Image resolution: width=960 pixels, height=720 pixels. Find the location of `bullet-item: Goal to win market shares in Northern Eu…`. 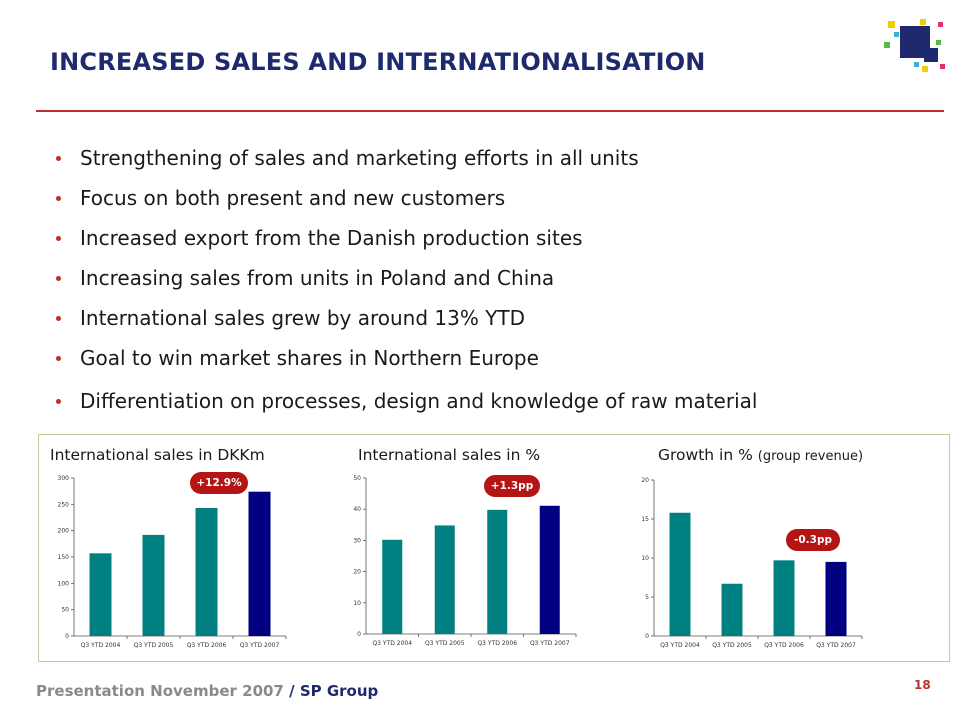

bullet-item: Goal to win market shares in Northern Eu… is located at coordinates (496, 358).